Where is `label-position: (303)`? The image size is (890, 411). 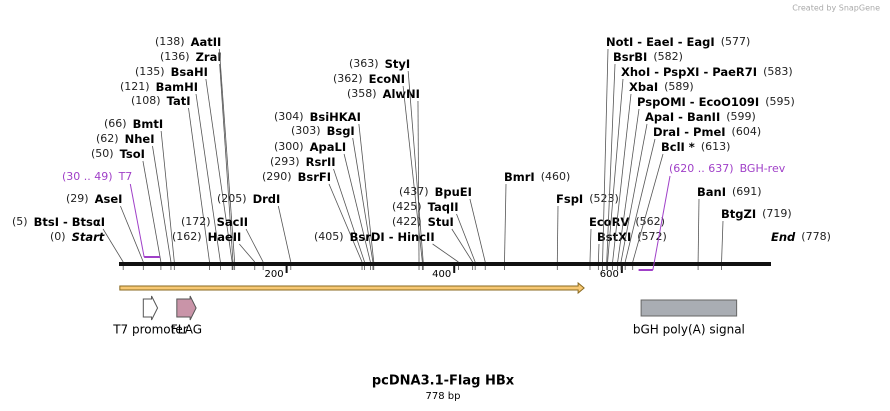
label-position: (303) is located at coordinates (306, 130).